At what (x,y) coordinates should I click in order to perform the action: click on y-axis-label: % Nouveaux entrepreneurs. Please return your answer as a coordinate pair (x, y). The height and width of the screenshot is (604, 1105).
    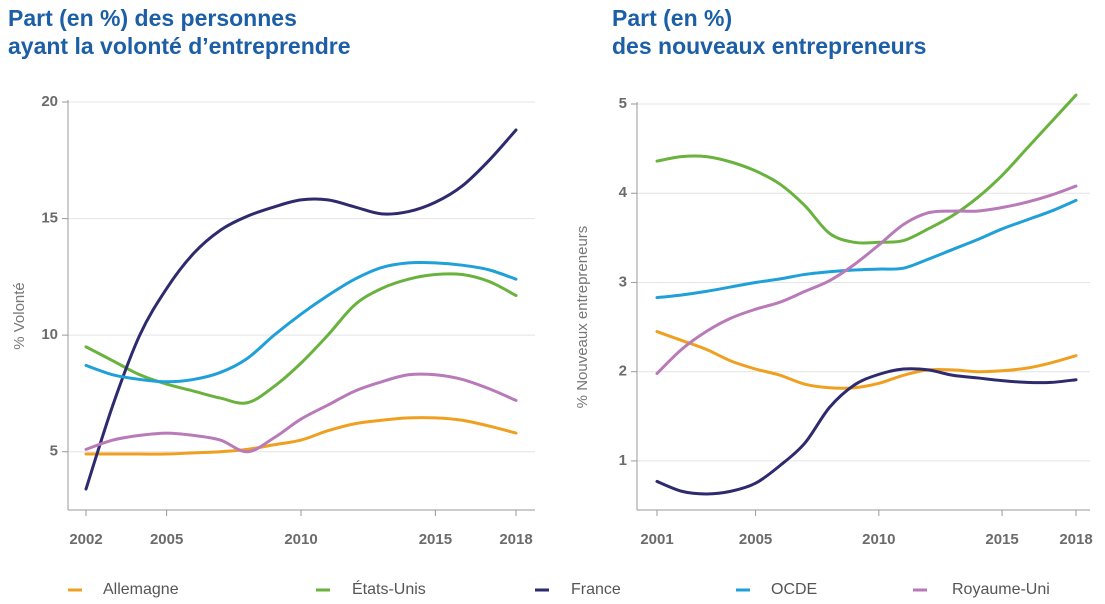
    Looking at the image, I should click on (582, 317).